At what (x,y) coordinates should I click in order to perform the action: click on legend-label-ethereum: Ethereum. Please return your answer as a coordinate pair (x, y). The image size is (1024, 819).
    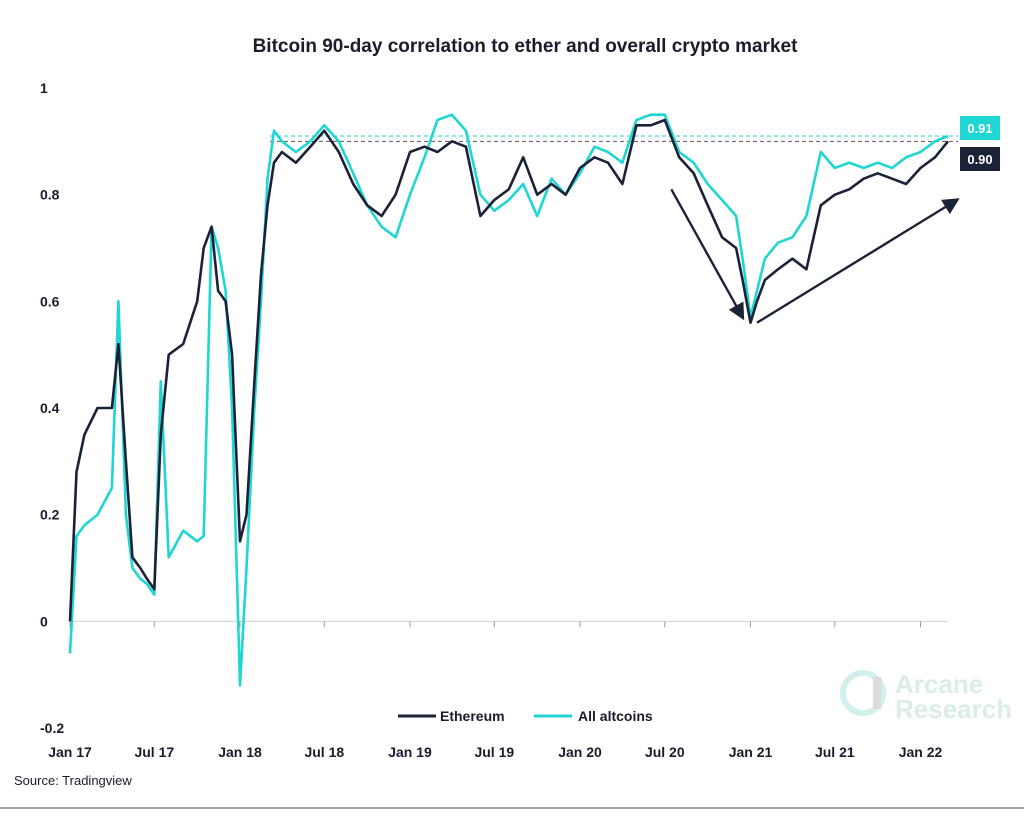
    Looking at the image, I should click on (472, 716).